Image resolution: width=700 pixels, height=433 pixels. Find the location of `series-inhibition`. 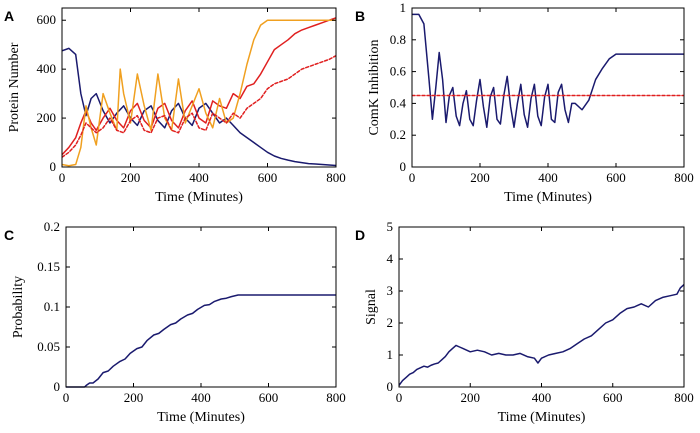

series-inhibition is located at coordinates (548, 70).